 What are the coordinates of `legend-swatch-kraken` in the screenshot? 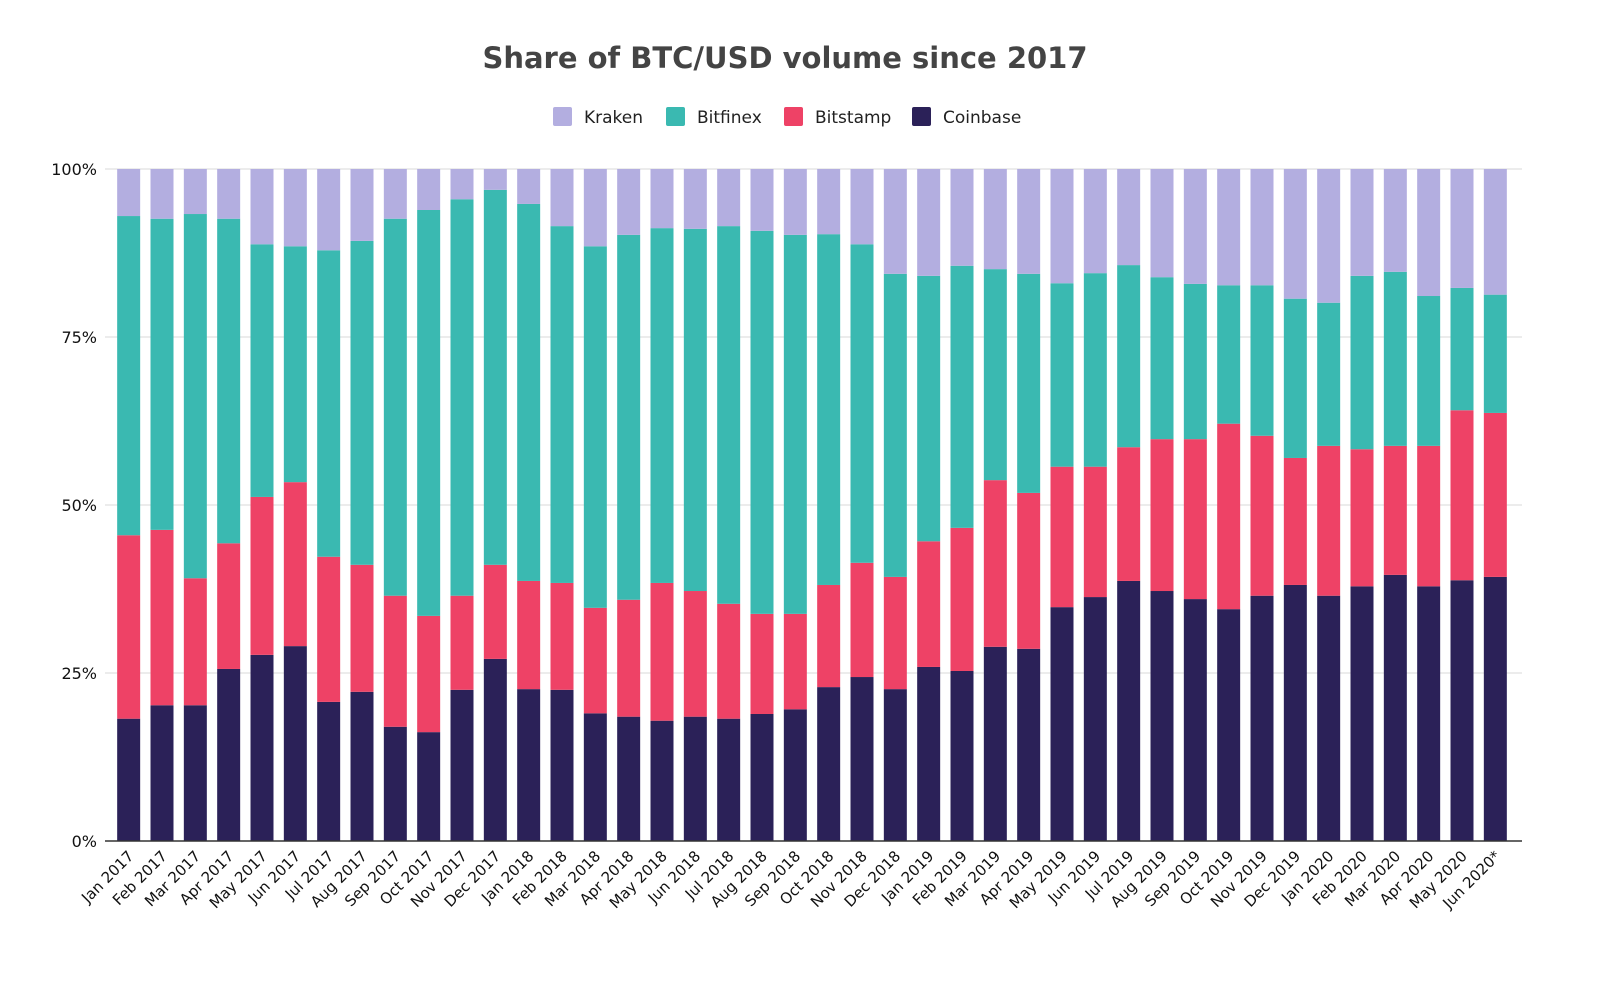 It's located at (562, 116).